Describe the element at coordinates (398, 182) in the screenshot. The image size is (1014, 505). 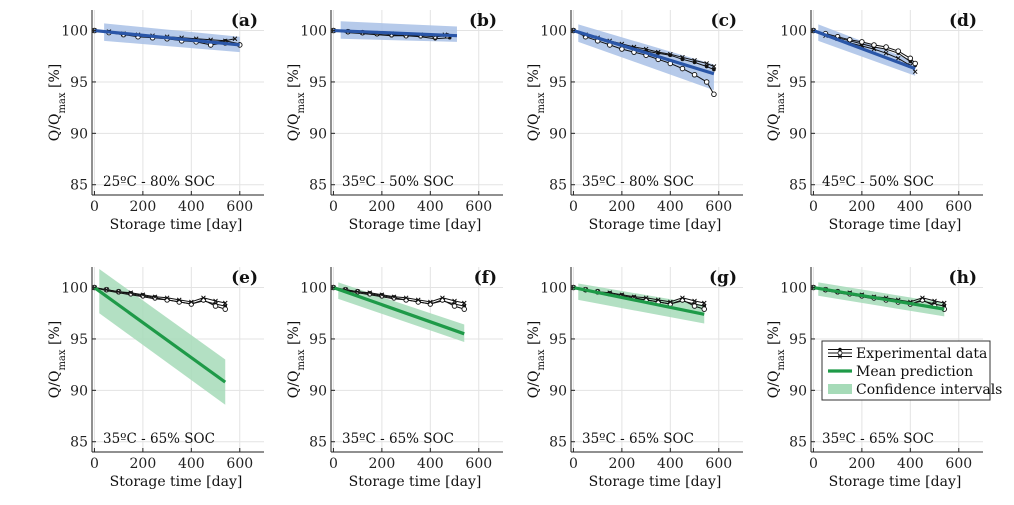
I see `condition-label: 35ºC - 50% SOC` at that location.